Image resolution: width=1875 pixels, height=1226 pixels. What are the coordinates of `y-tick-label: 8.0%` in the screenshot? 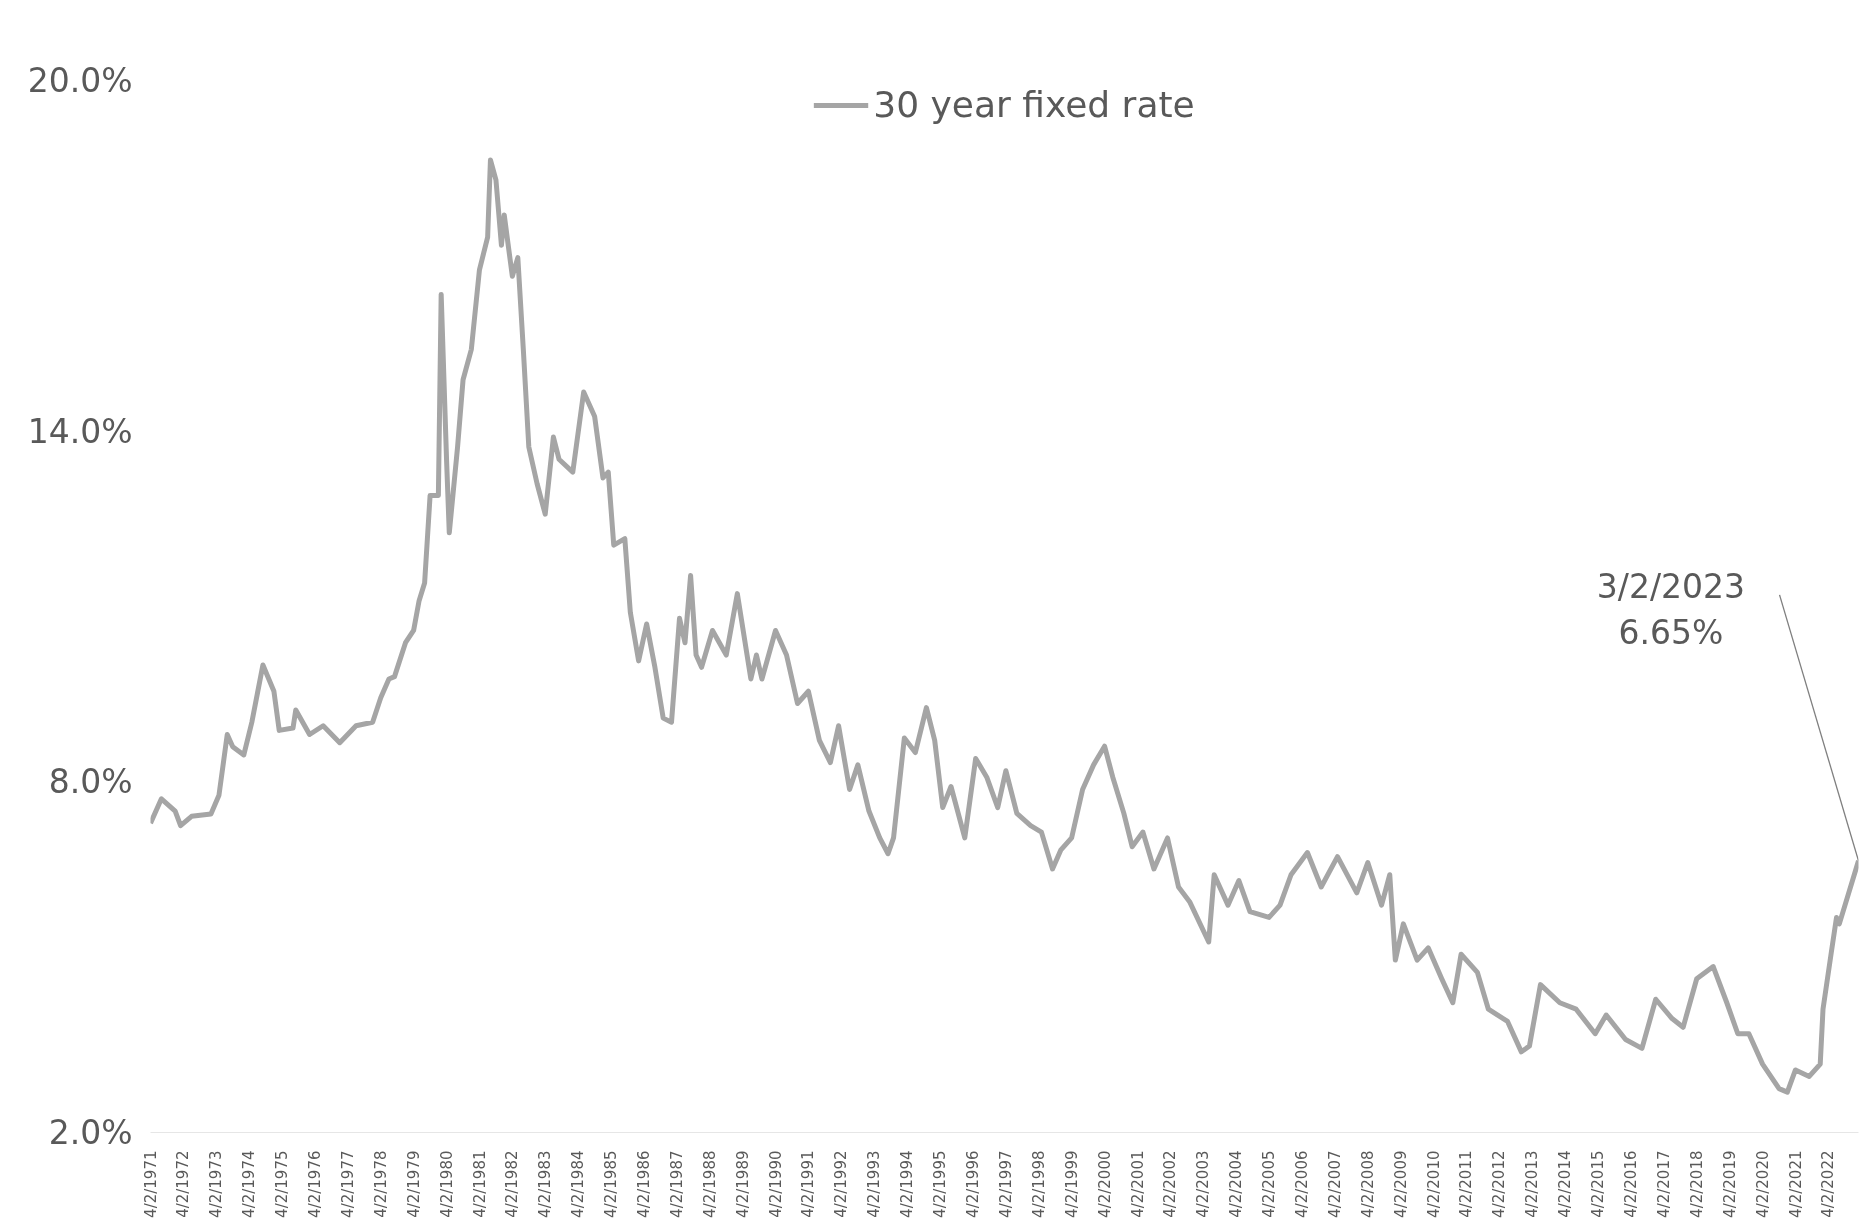 It's located at (90, 782).